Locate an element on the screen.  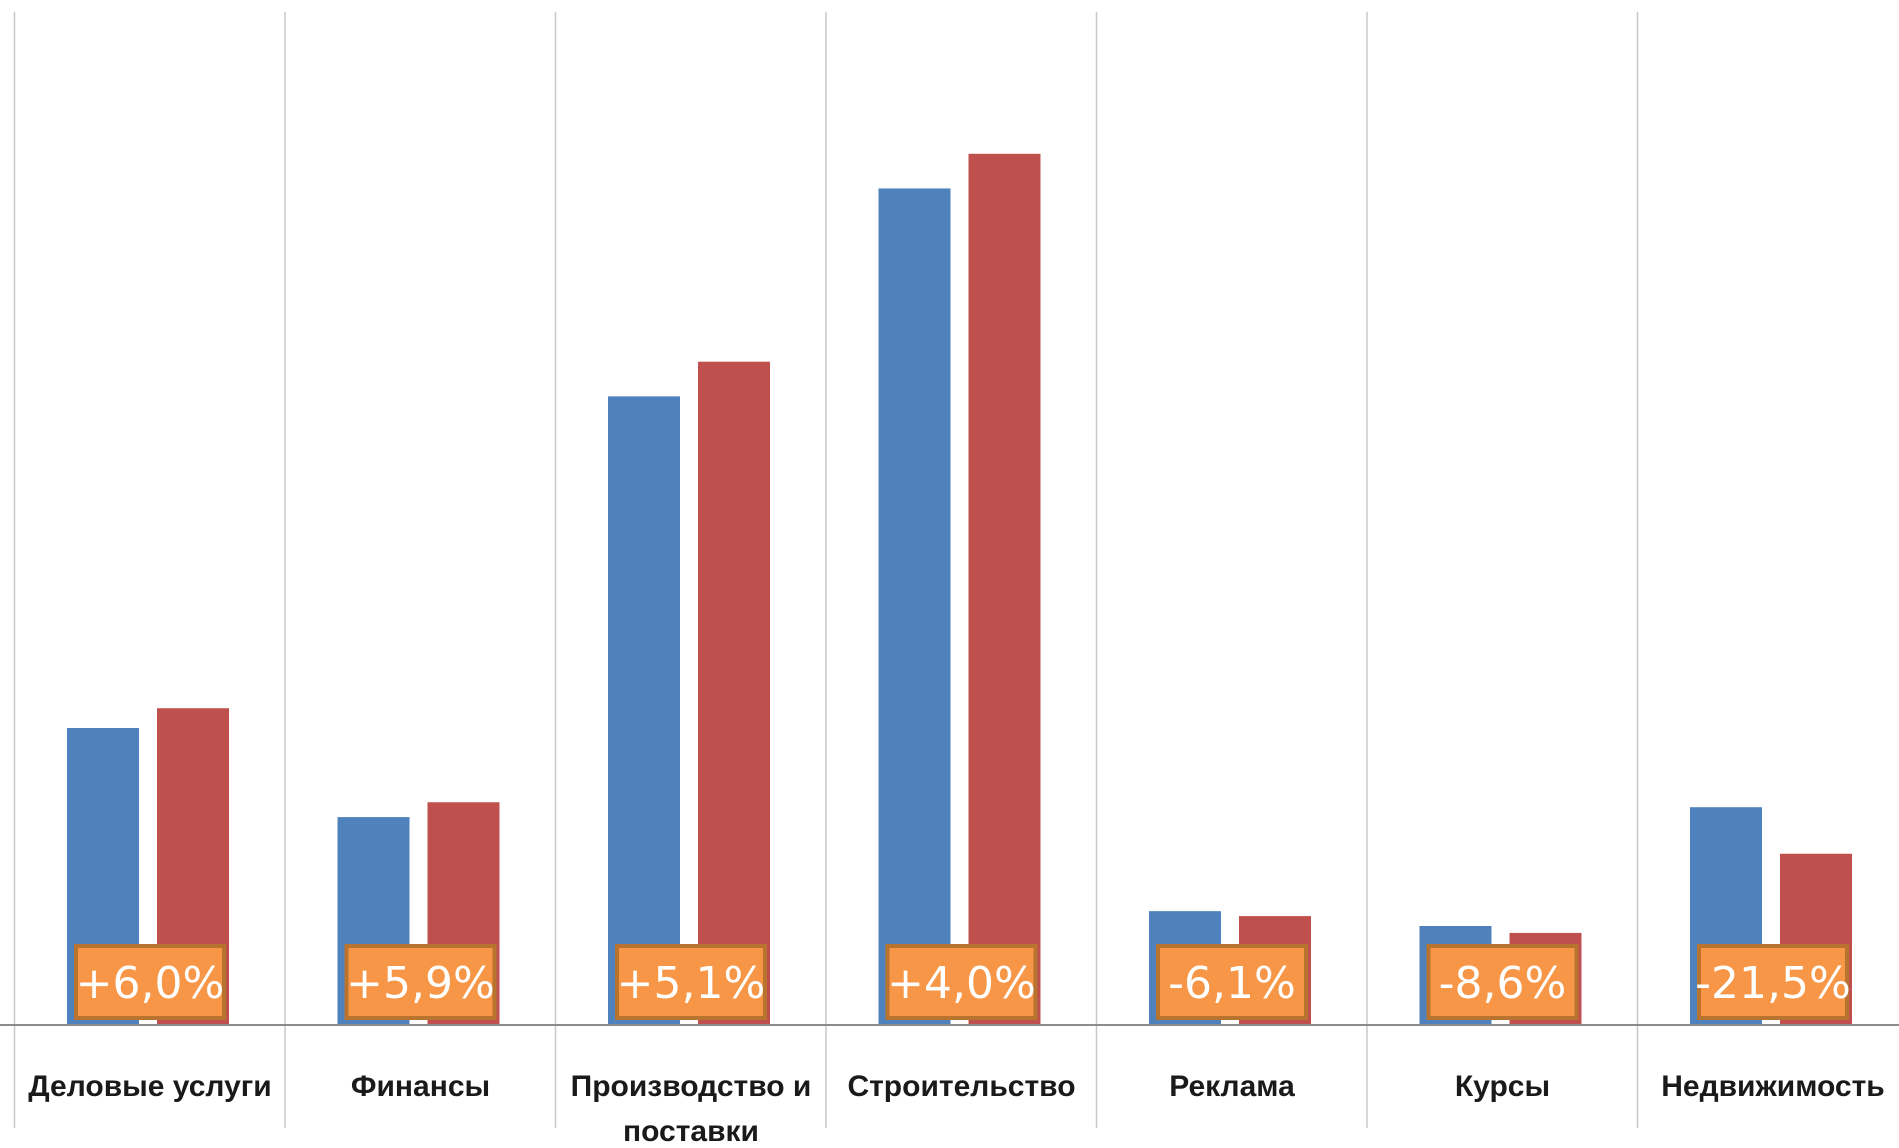
category-label: Деловые услуги is located at coordinates (149, 1086).